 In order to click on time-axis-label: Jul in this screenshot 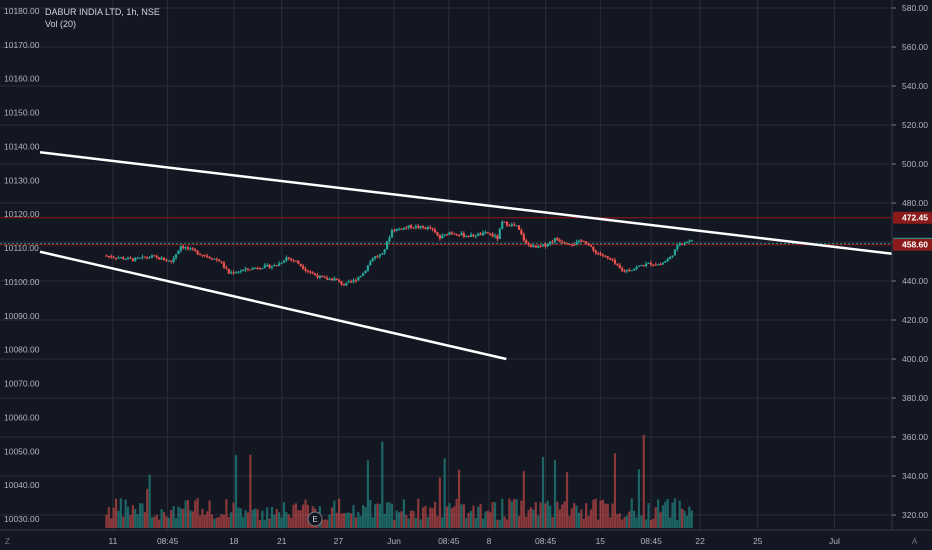, I will do `click(834, 541)`.